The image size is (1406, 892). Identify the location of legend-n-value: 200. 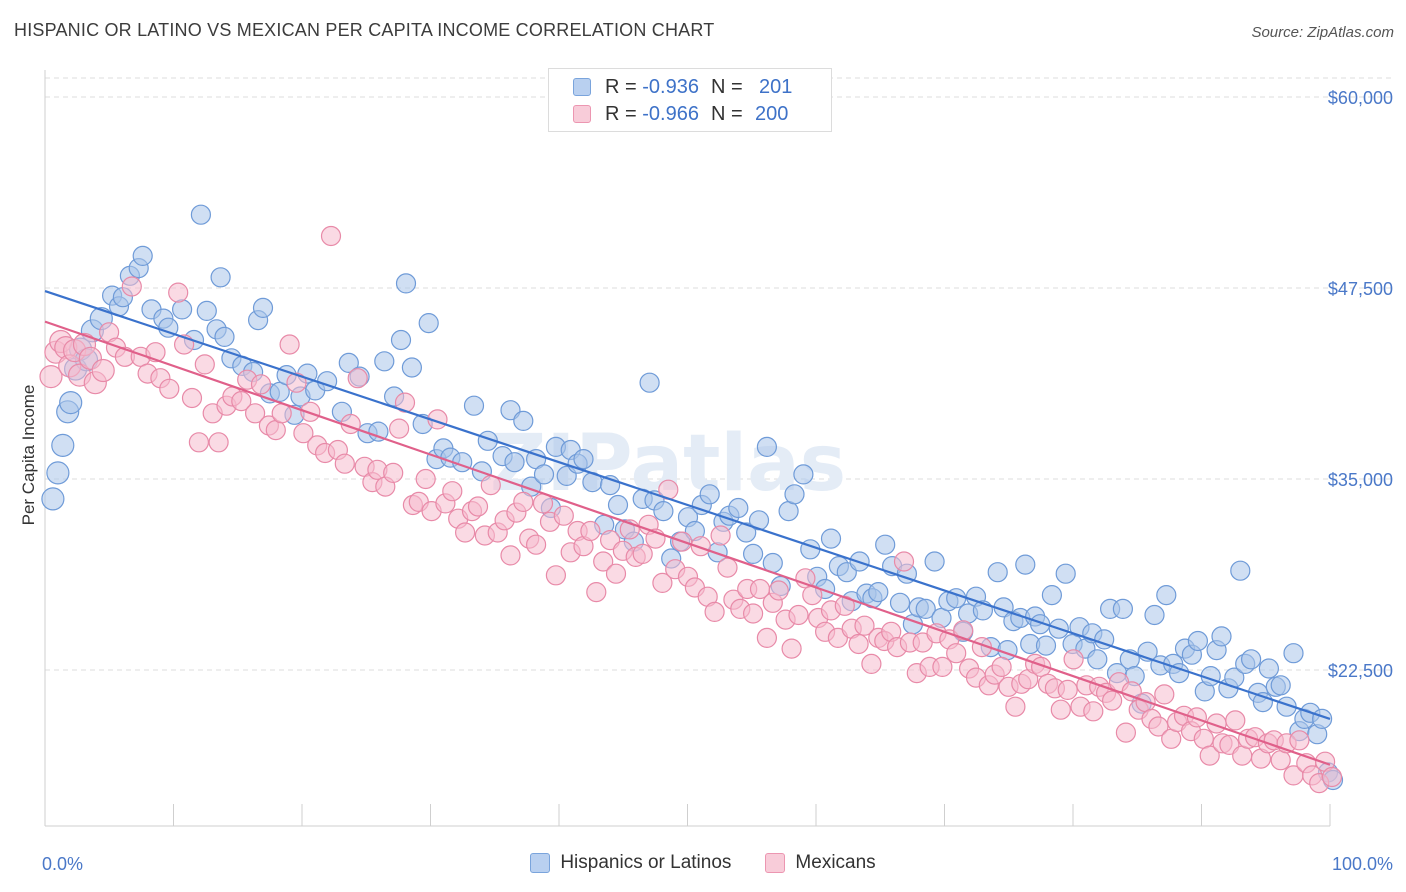
(772, 113).